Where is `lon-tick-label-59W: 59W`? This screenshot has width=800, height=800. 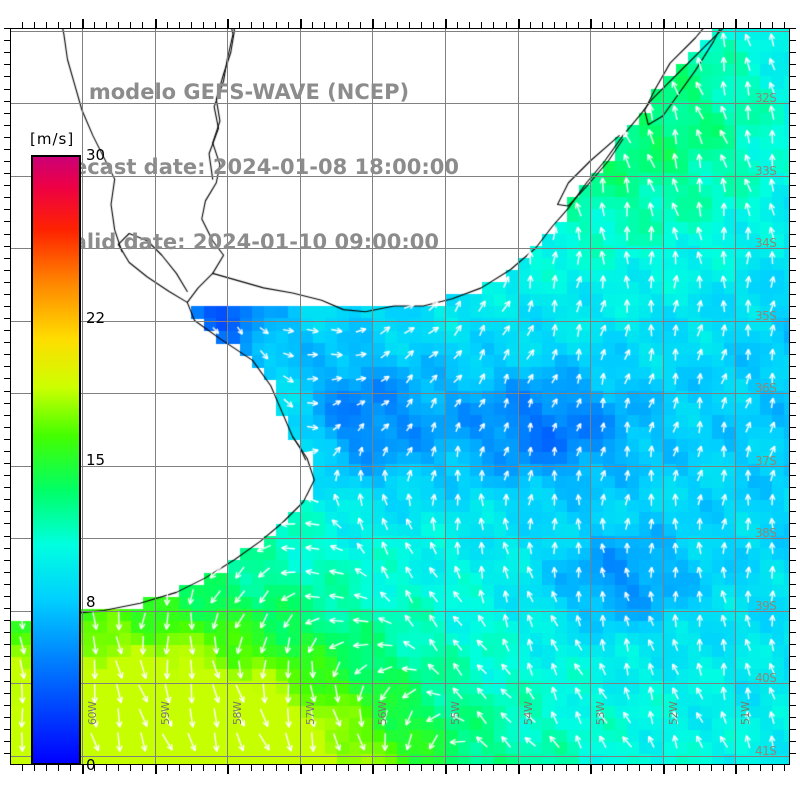
lon-tick-label-59W: 59W is located at coordinates (165, 713).